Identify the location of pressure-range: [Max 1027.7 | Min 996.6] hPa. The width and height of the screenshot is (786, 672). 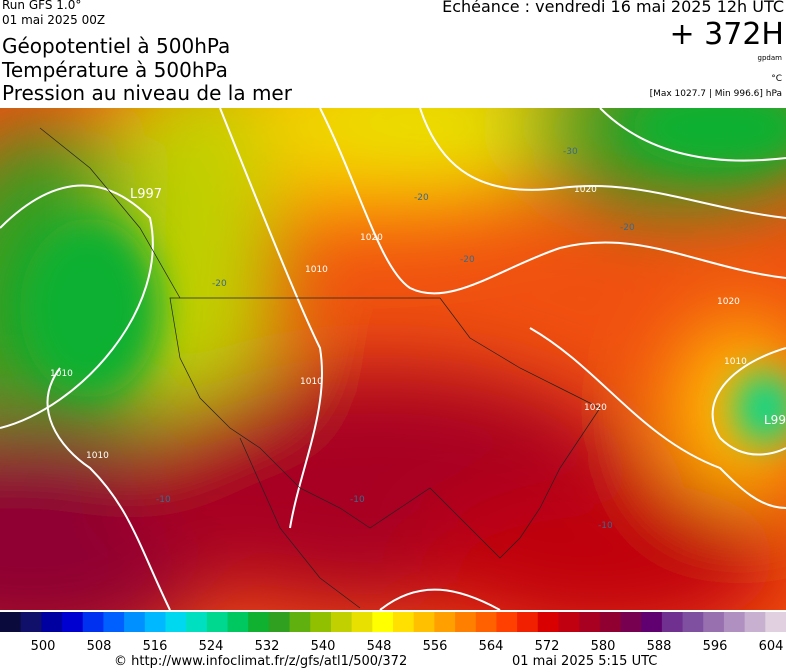
(715, 94).